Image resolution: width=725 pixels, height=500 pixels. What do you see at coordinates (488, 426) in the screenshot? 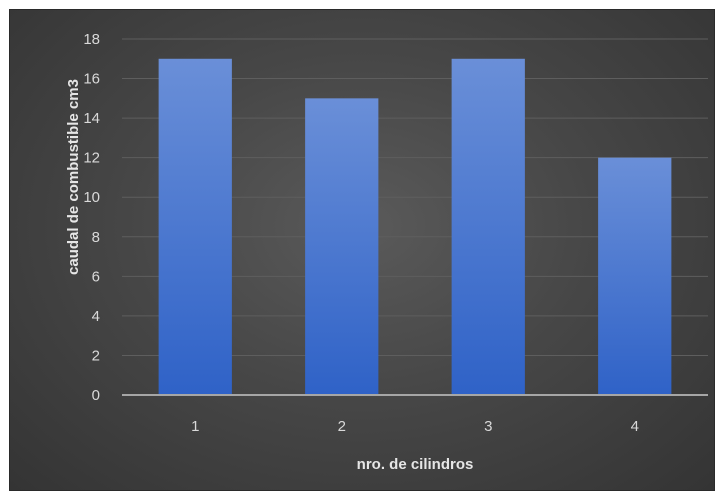
I see `x-tick-label: 3` at bounding box center [488, 426].